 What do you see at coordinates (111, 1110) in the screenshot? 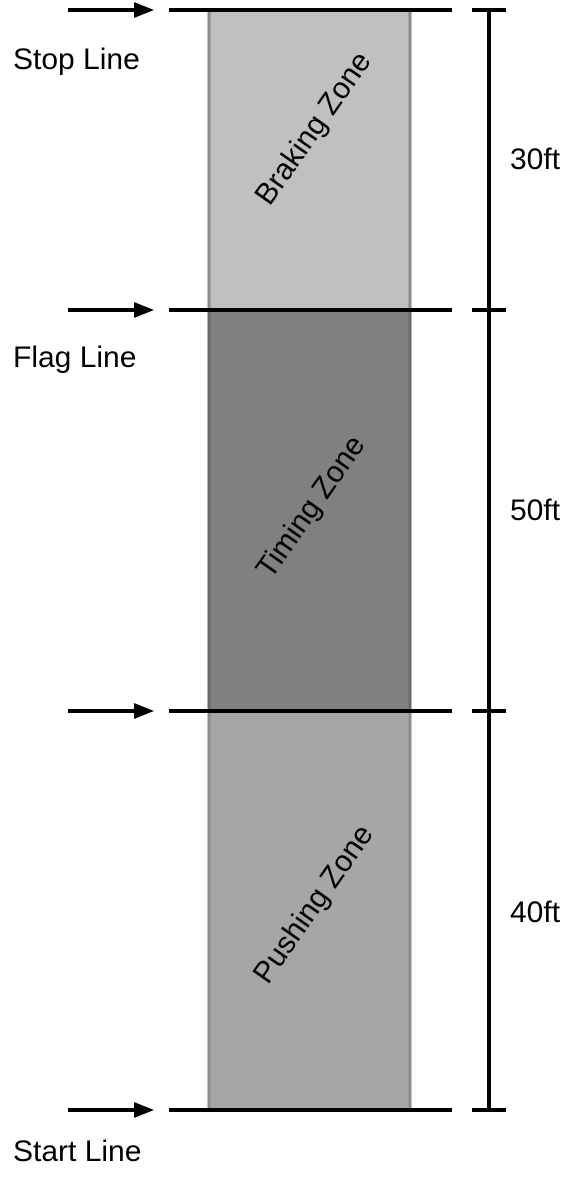
I see `start-line-arrow` at bounding box center [111, 1110].